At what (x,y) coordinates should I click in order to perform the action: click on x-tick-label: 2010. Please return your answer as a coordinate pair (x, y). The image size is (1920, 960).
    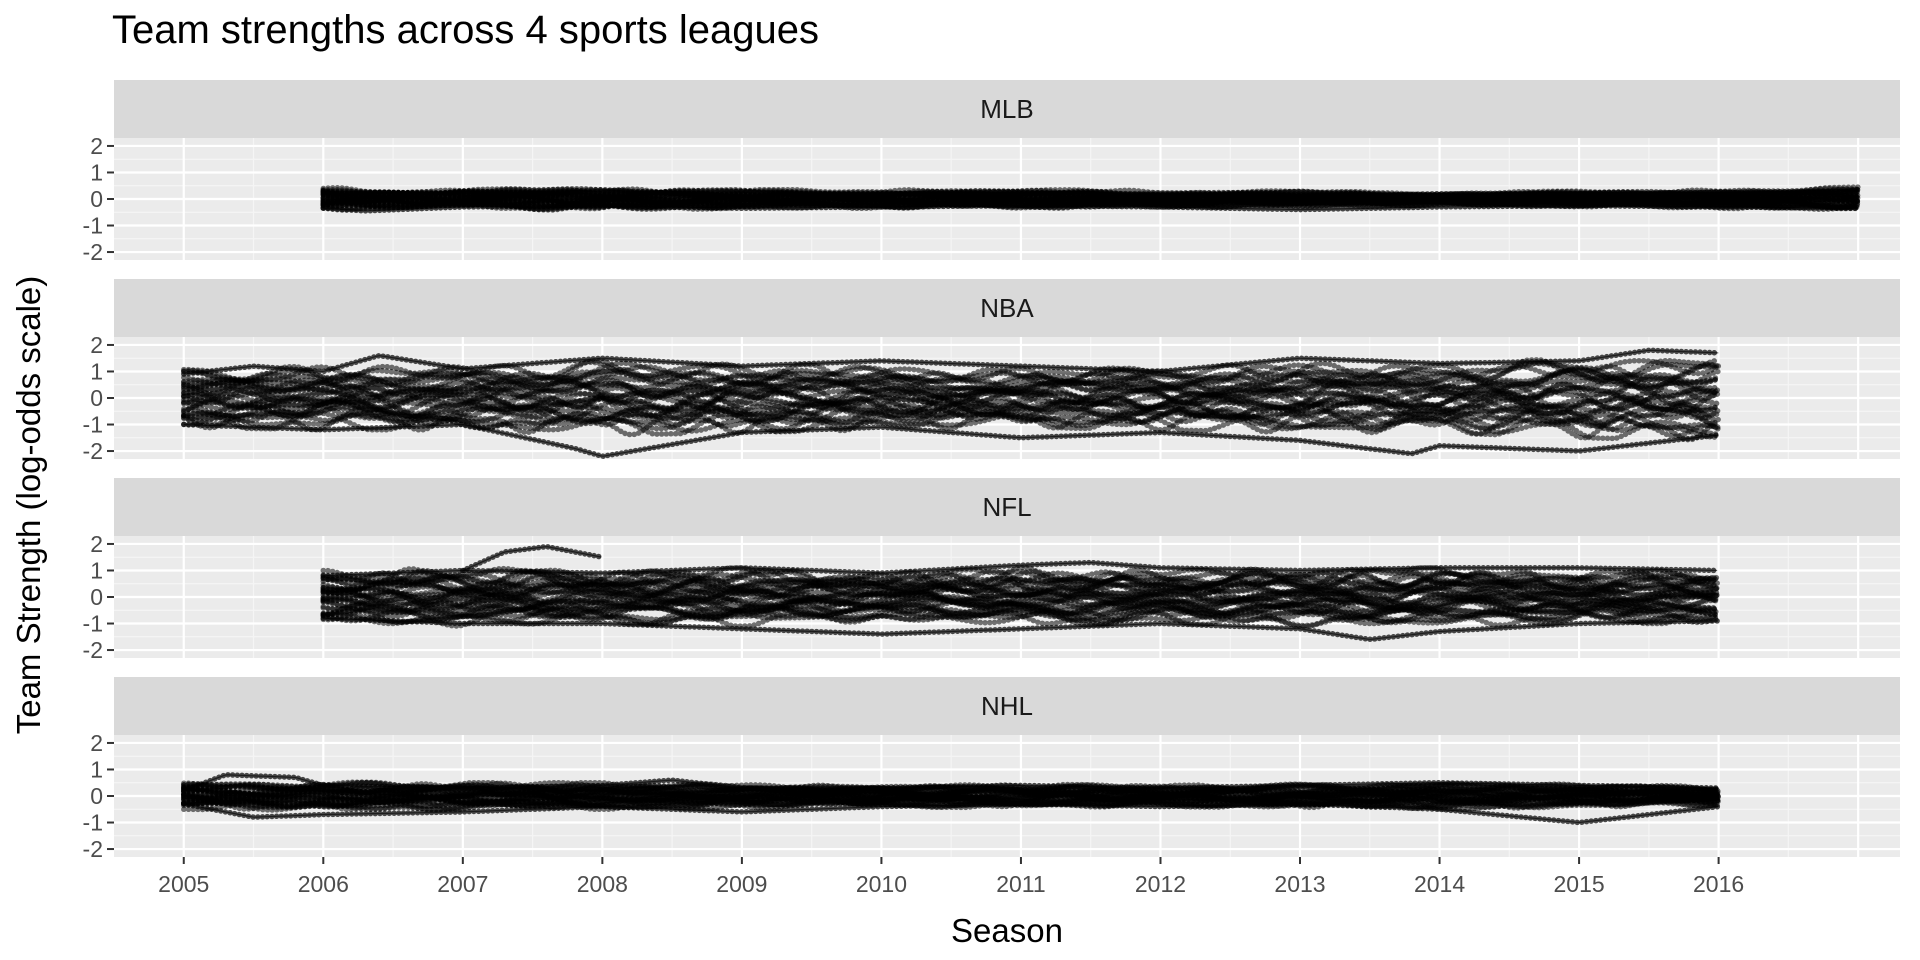
    Looking at the image, I should click on (881, 884).